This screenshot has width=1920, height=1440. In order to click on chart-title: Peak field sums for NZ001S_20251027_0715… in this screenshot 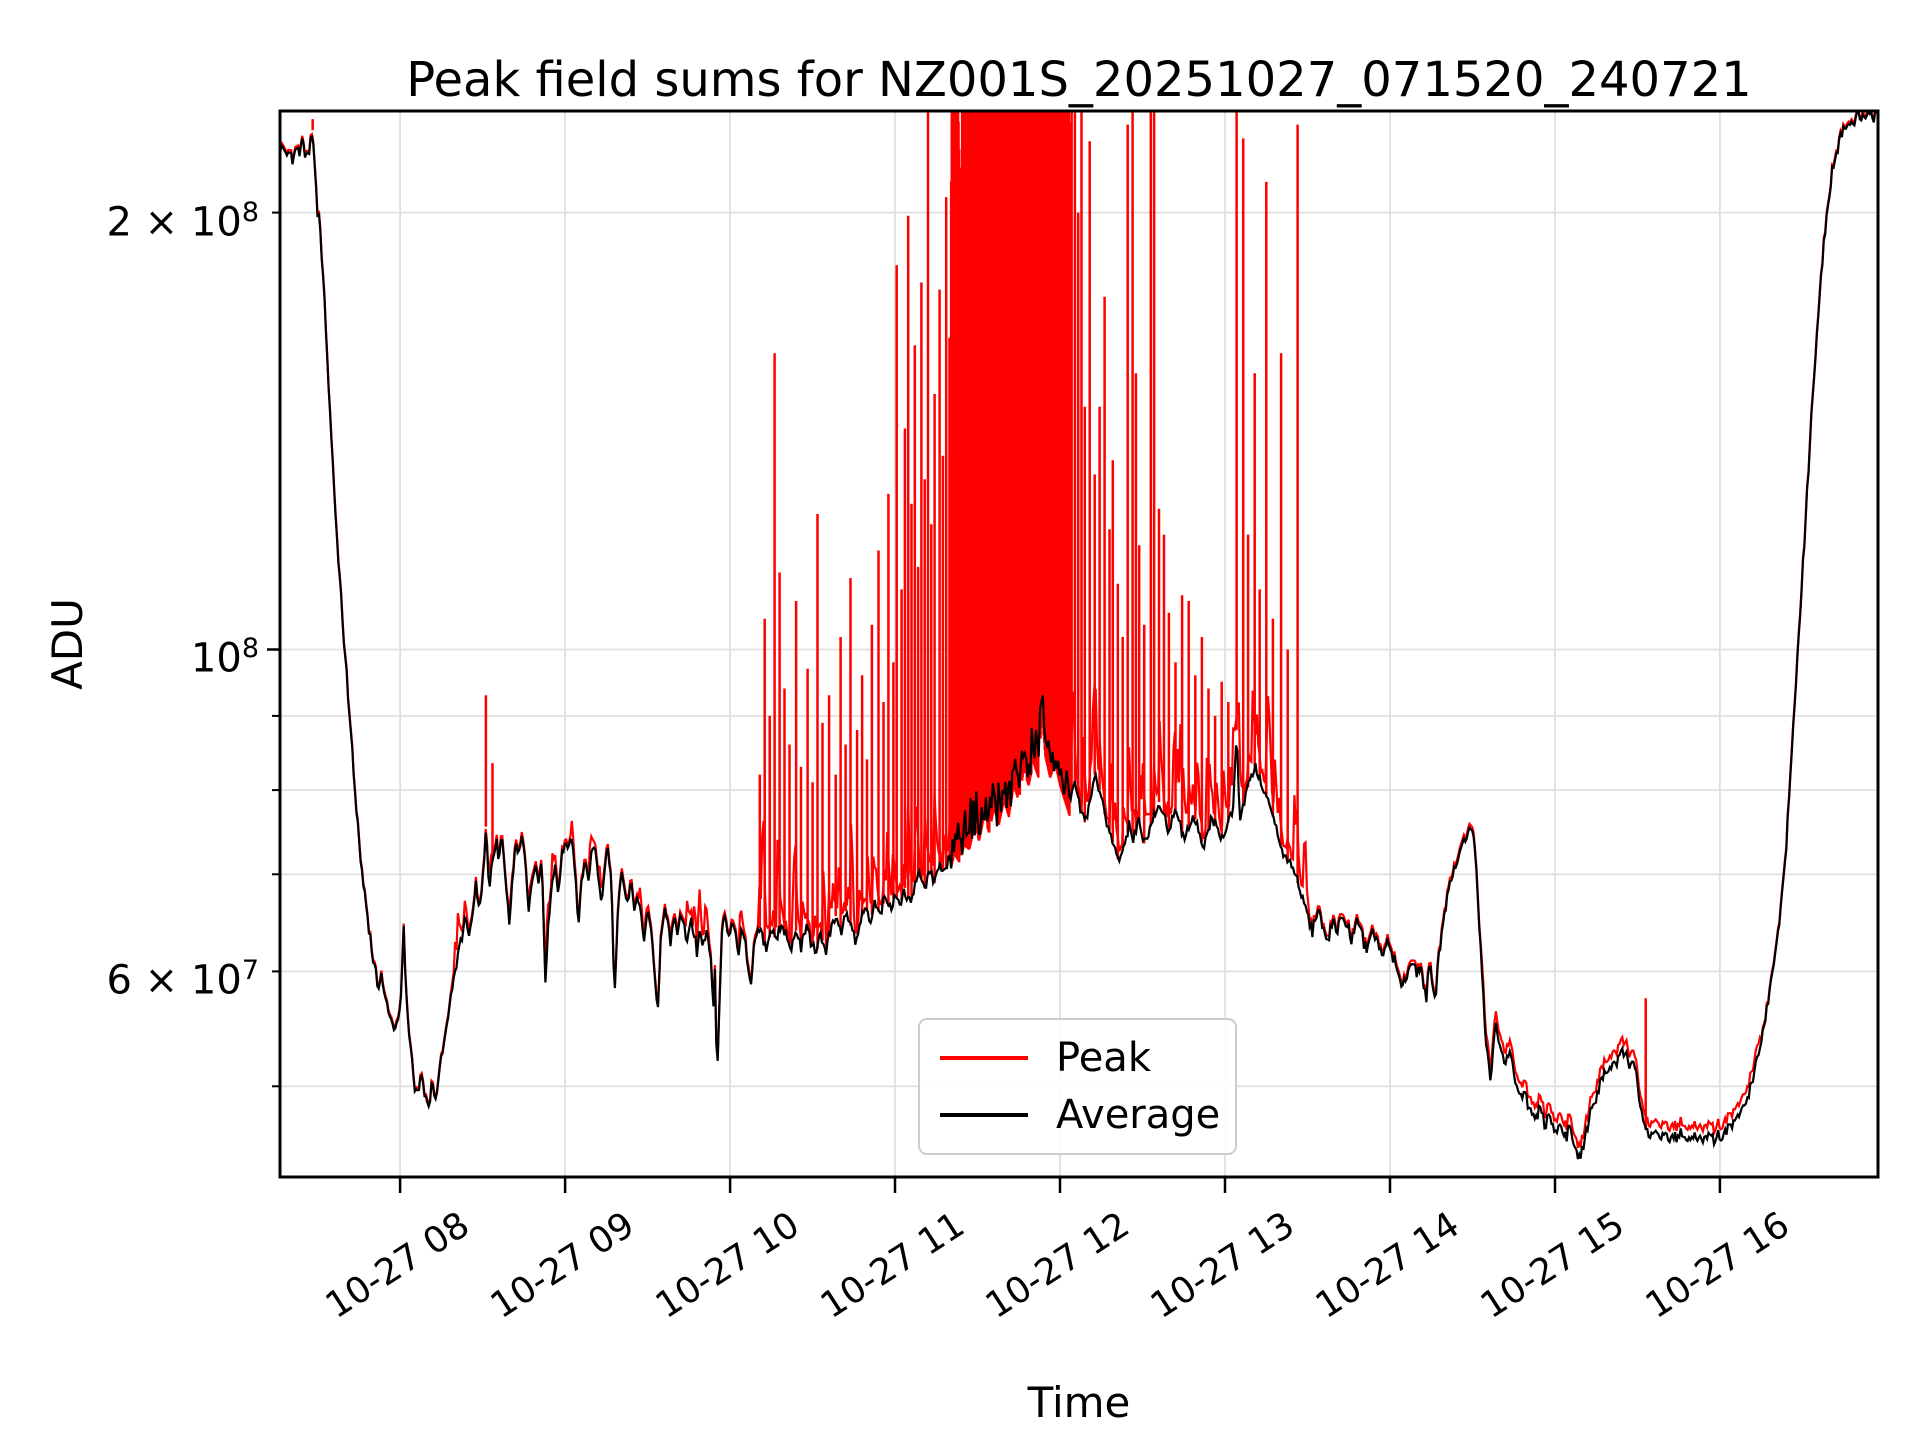, I will do `click(1079, 80)`.